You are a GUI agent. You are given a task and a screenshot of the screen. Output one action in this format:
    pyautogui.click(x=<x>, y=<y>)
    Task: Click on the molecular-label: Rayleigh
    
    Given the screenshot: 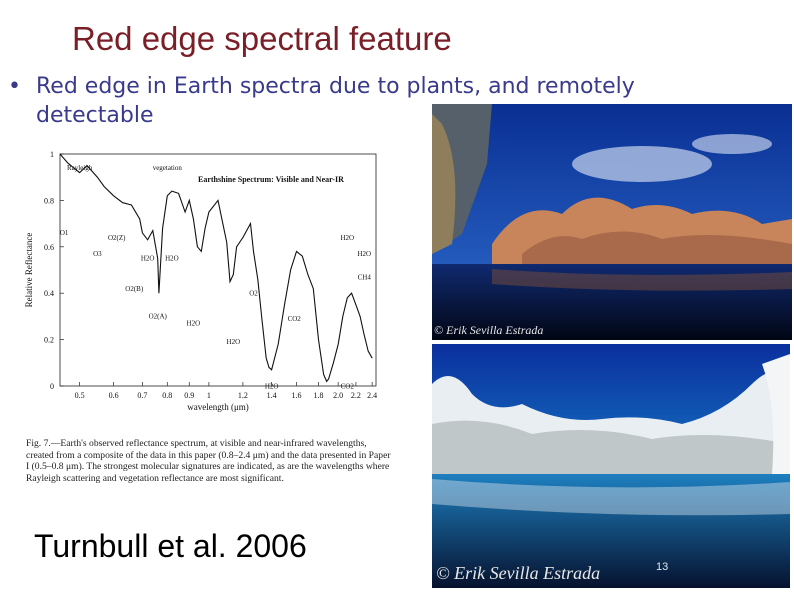 What is the action you would take?
    pyautogui.click(x=80, y=168)
    